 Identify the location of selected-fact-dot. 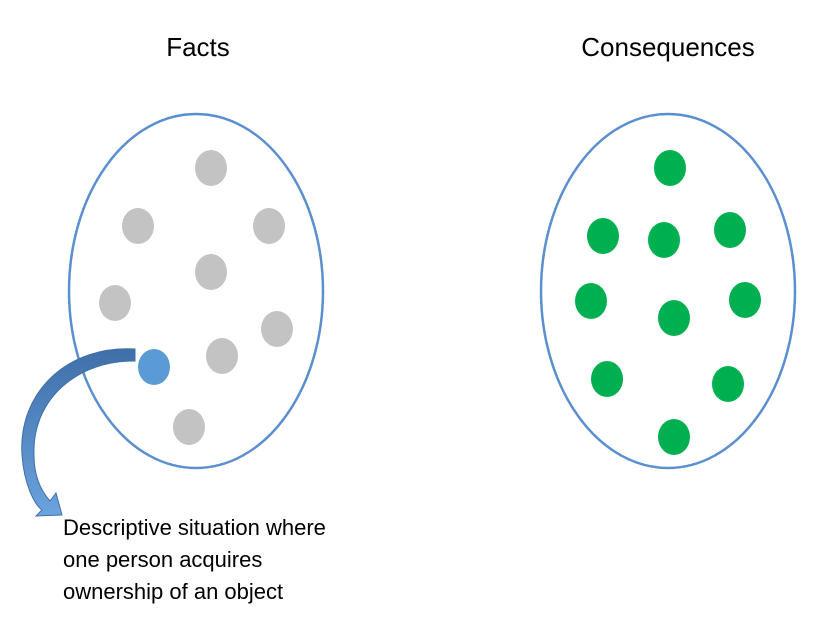
(154, 367).